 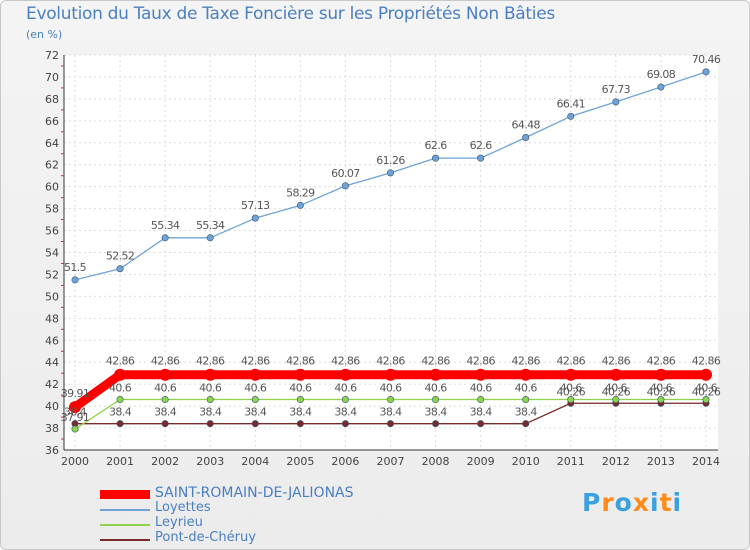 I want to click on y-tick-label: 62, so click(x=52, y=165).